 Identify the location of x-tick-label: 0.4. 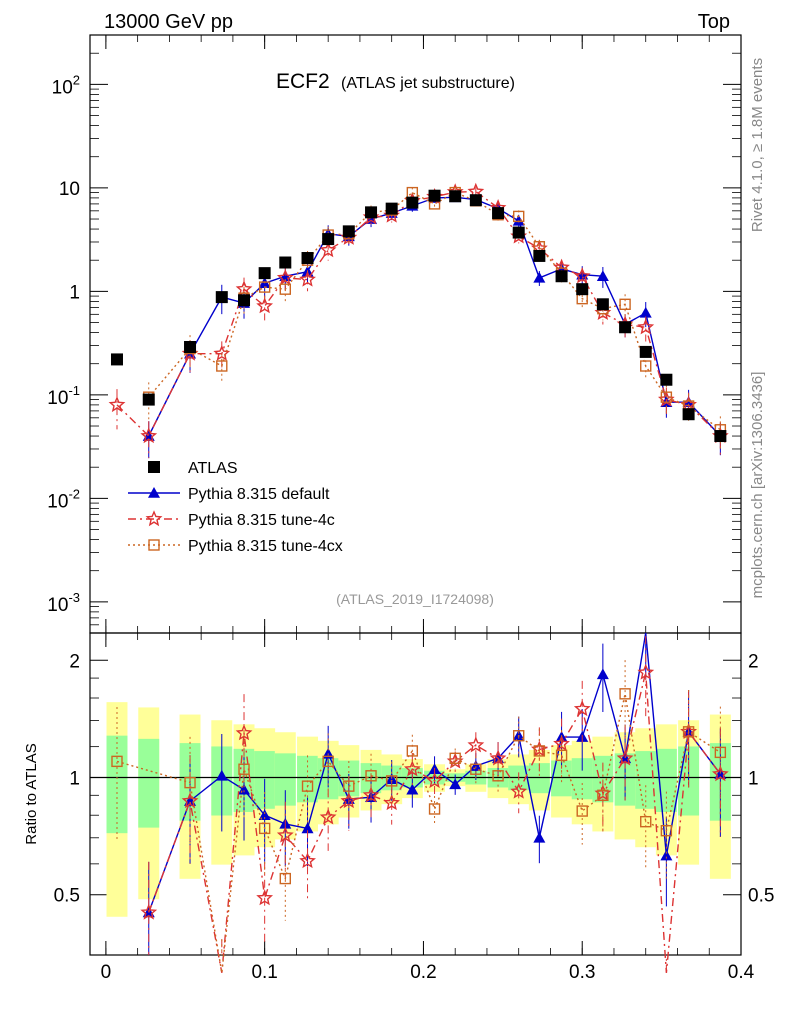
(741, 972).